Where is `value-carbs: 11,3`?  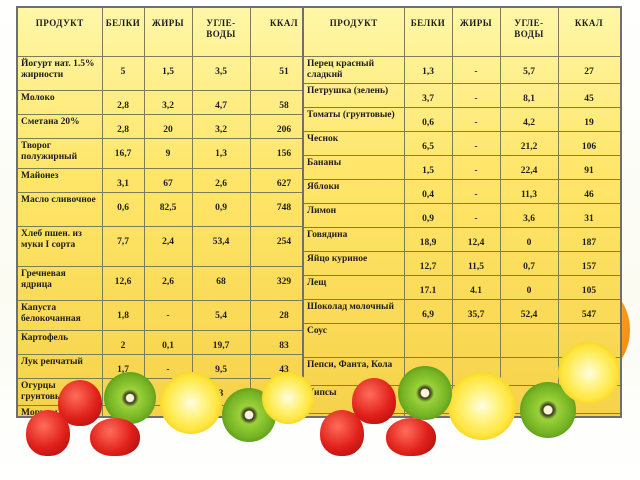
value-carbs: 11,3 is located at coordinates (529, 191).